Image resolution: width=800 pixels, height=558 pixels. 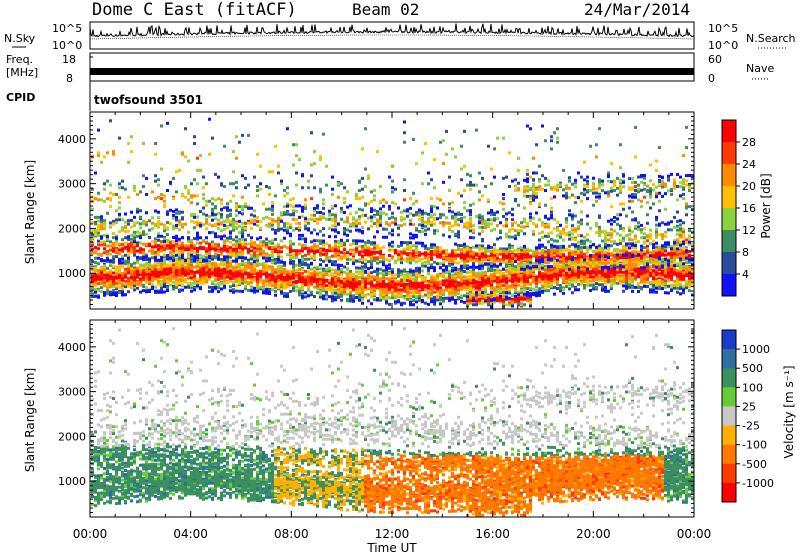 What do you see at coordinates (747, 416) in the screenshot?
I see `velocity-colorbar: 1000 500 100 25 -25 -100 -500 -1000` at bounding box center [747, 416].